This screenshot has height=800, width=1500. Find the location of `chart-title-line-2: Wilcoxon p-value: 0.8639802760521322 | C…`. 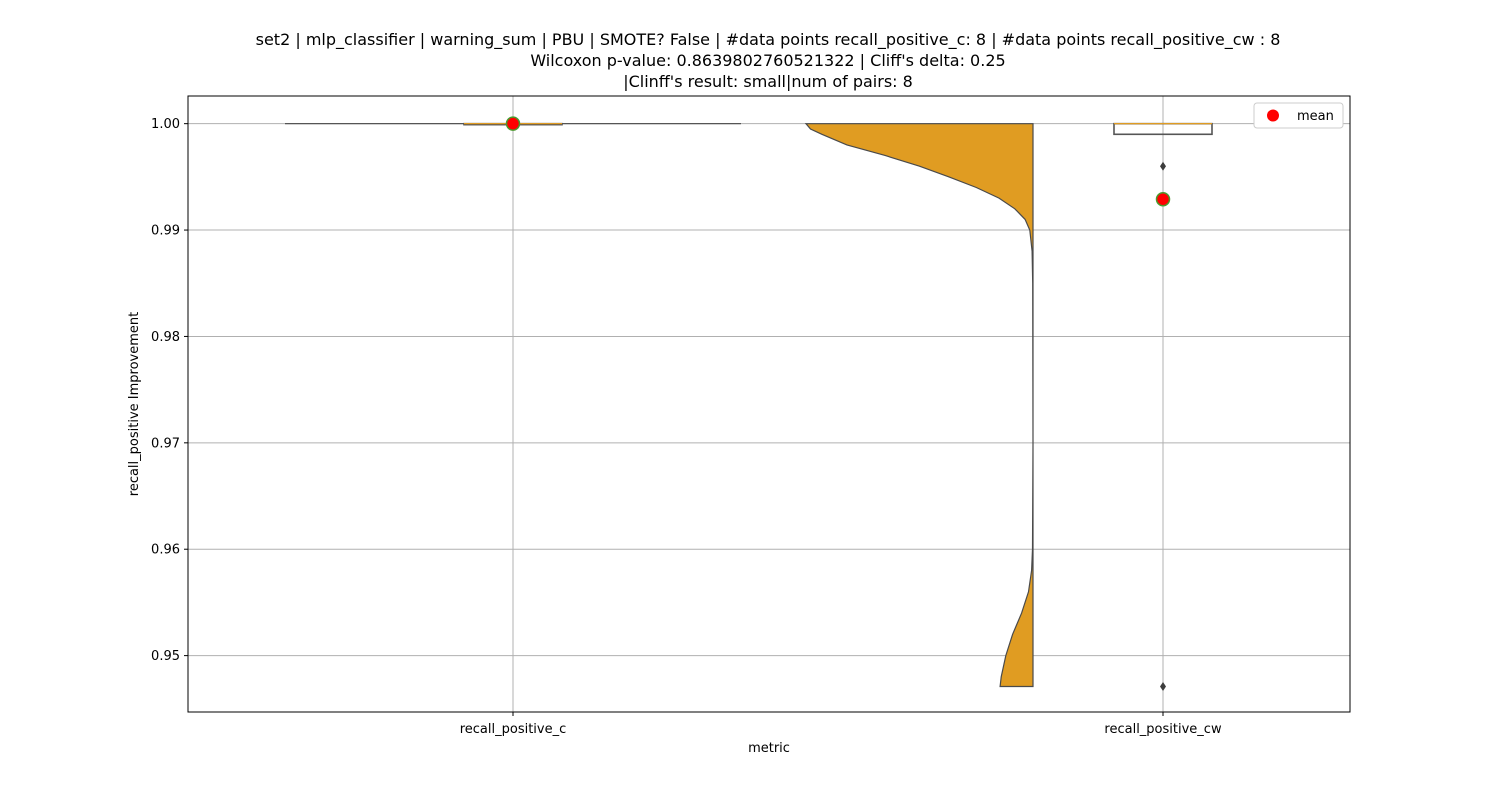

chart-title-line-2: Wilcoxon p-value: 0.8639802760521322 | C… is located at coordinates (768, 60).